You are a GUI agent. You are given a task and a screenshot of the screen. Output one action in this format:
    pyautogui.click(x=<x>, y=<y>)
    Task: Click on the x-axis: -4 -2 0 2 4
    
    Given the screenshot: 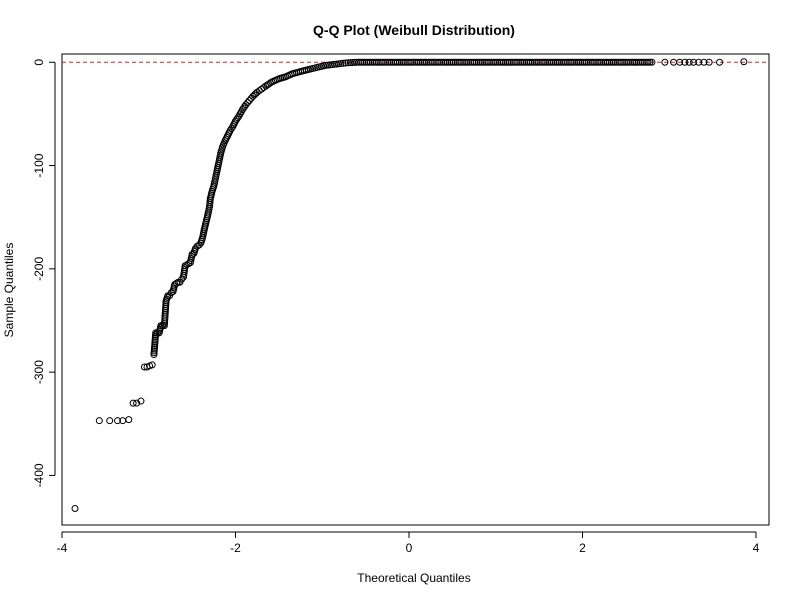 What is the action you would take?
    pyautogui.click(x=408, y=543)
    